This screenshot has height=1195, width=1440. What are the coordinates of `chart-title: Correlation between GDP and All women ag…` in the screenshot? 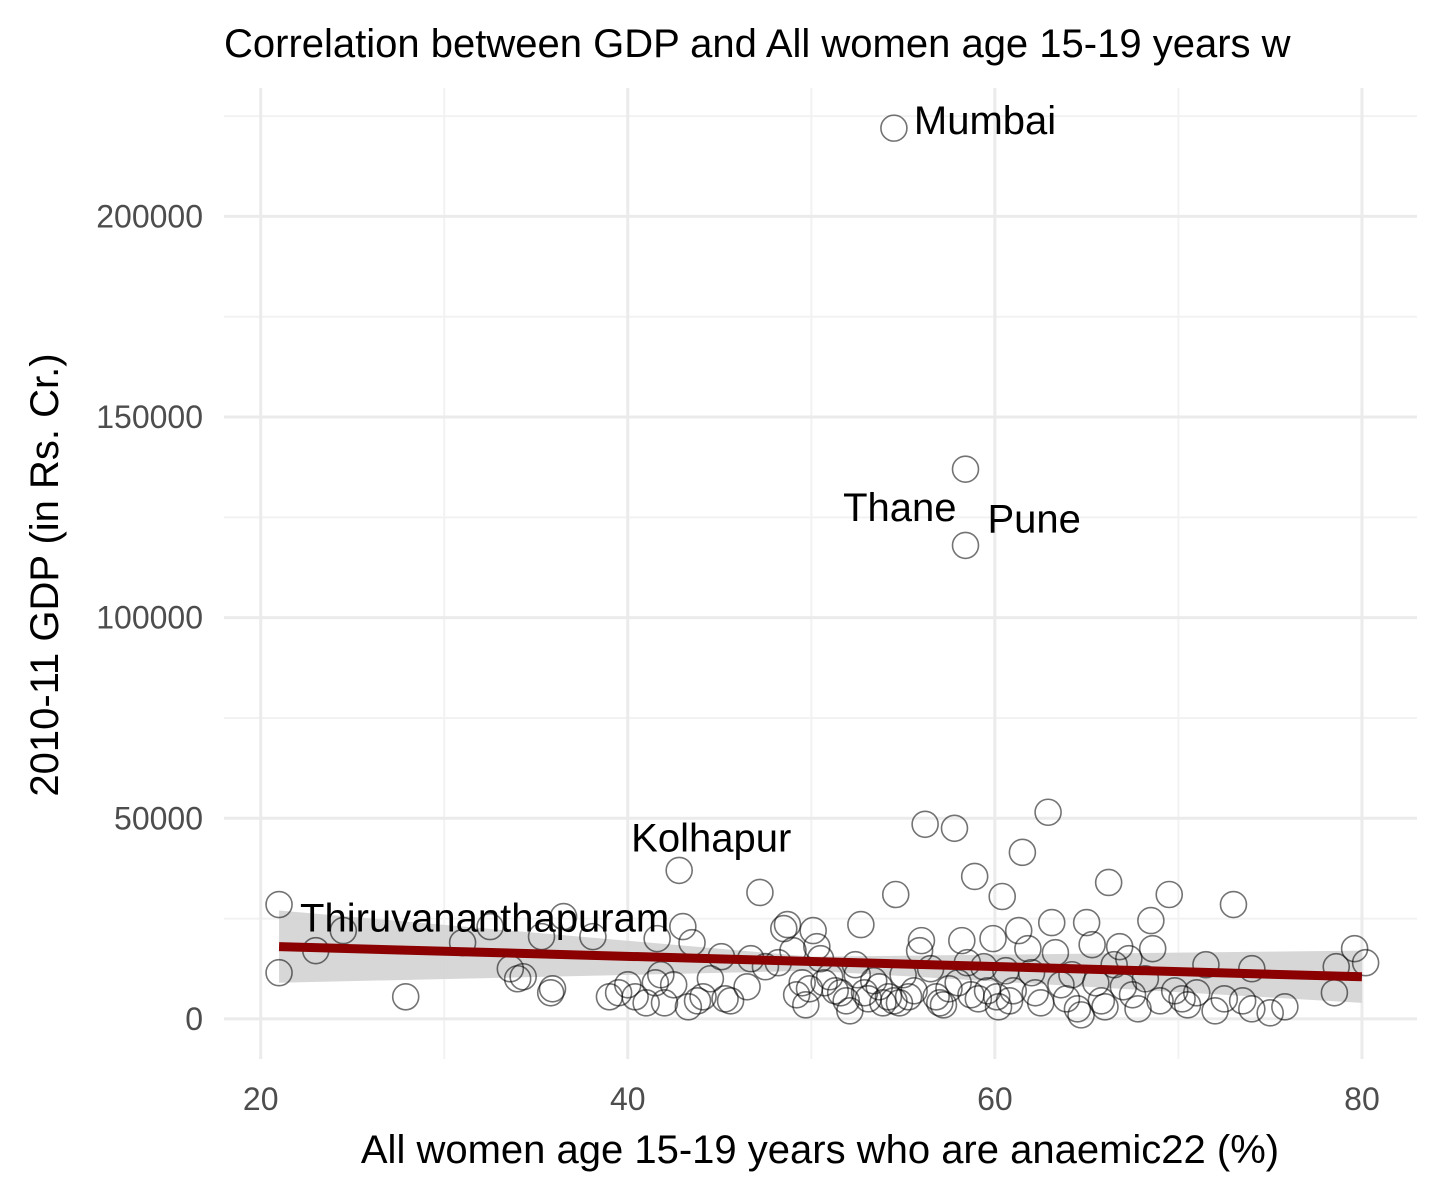 It's located at (757, 44).